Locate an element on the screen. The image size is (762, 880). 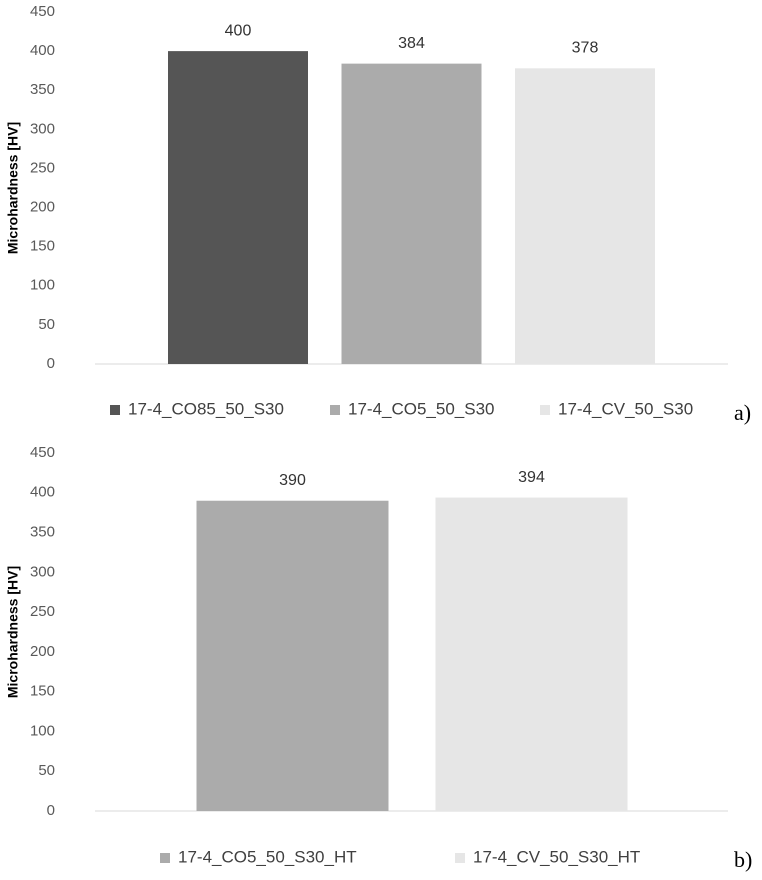
value-label: 384 is located at coordinates (411, 43).